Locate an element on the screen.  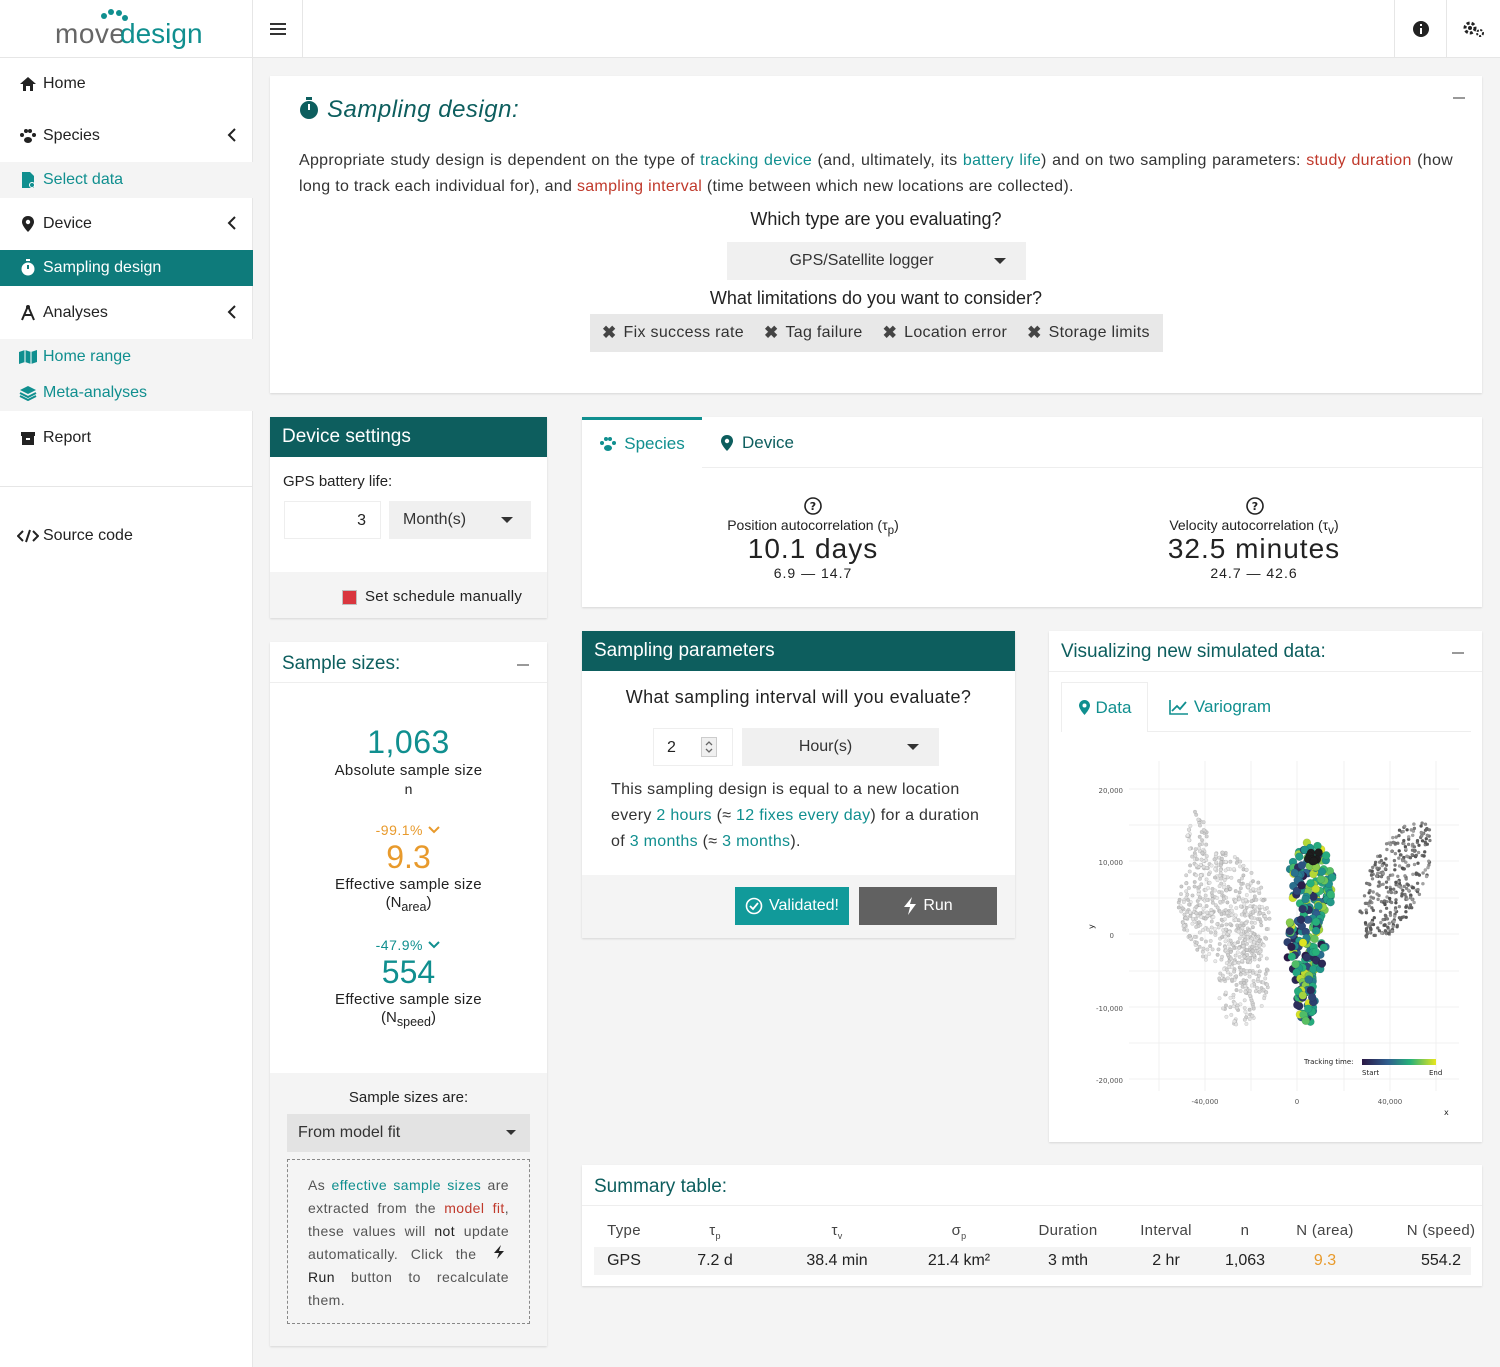
tab-label: Data is located at coordinates (1113, 707).